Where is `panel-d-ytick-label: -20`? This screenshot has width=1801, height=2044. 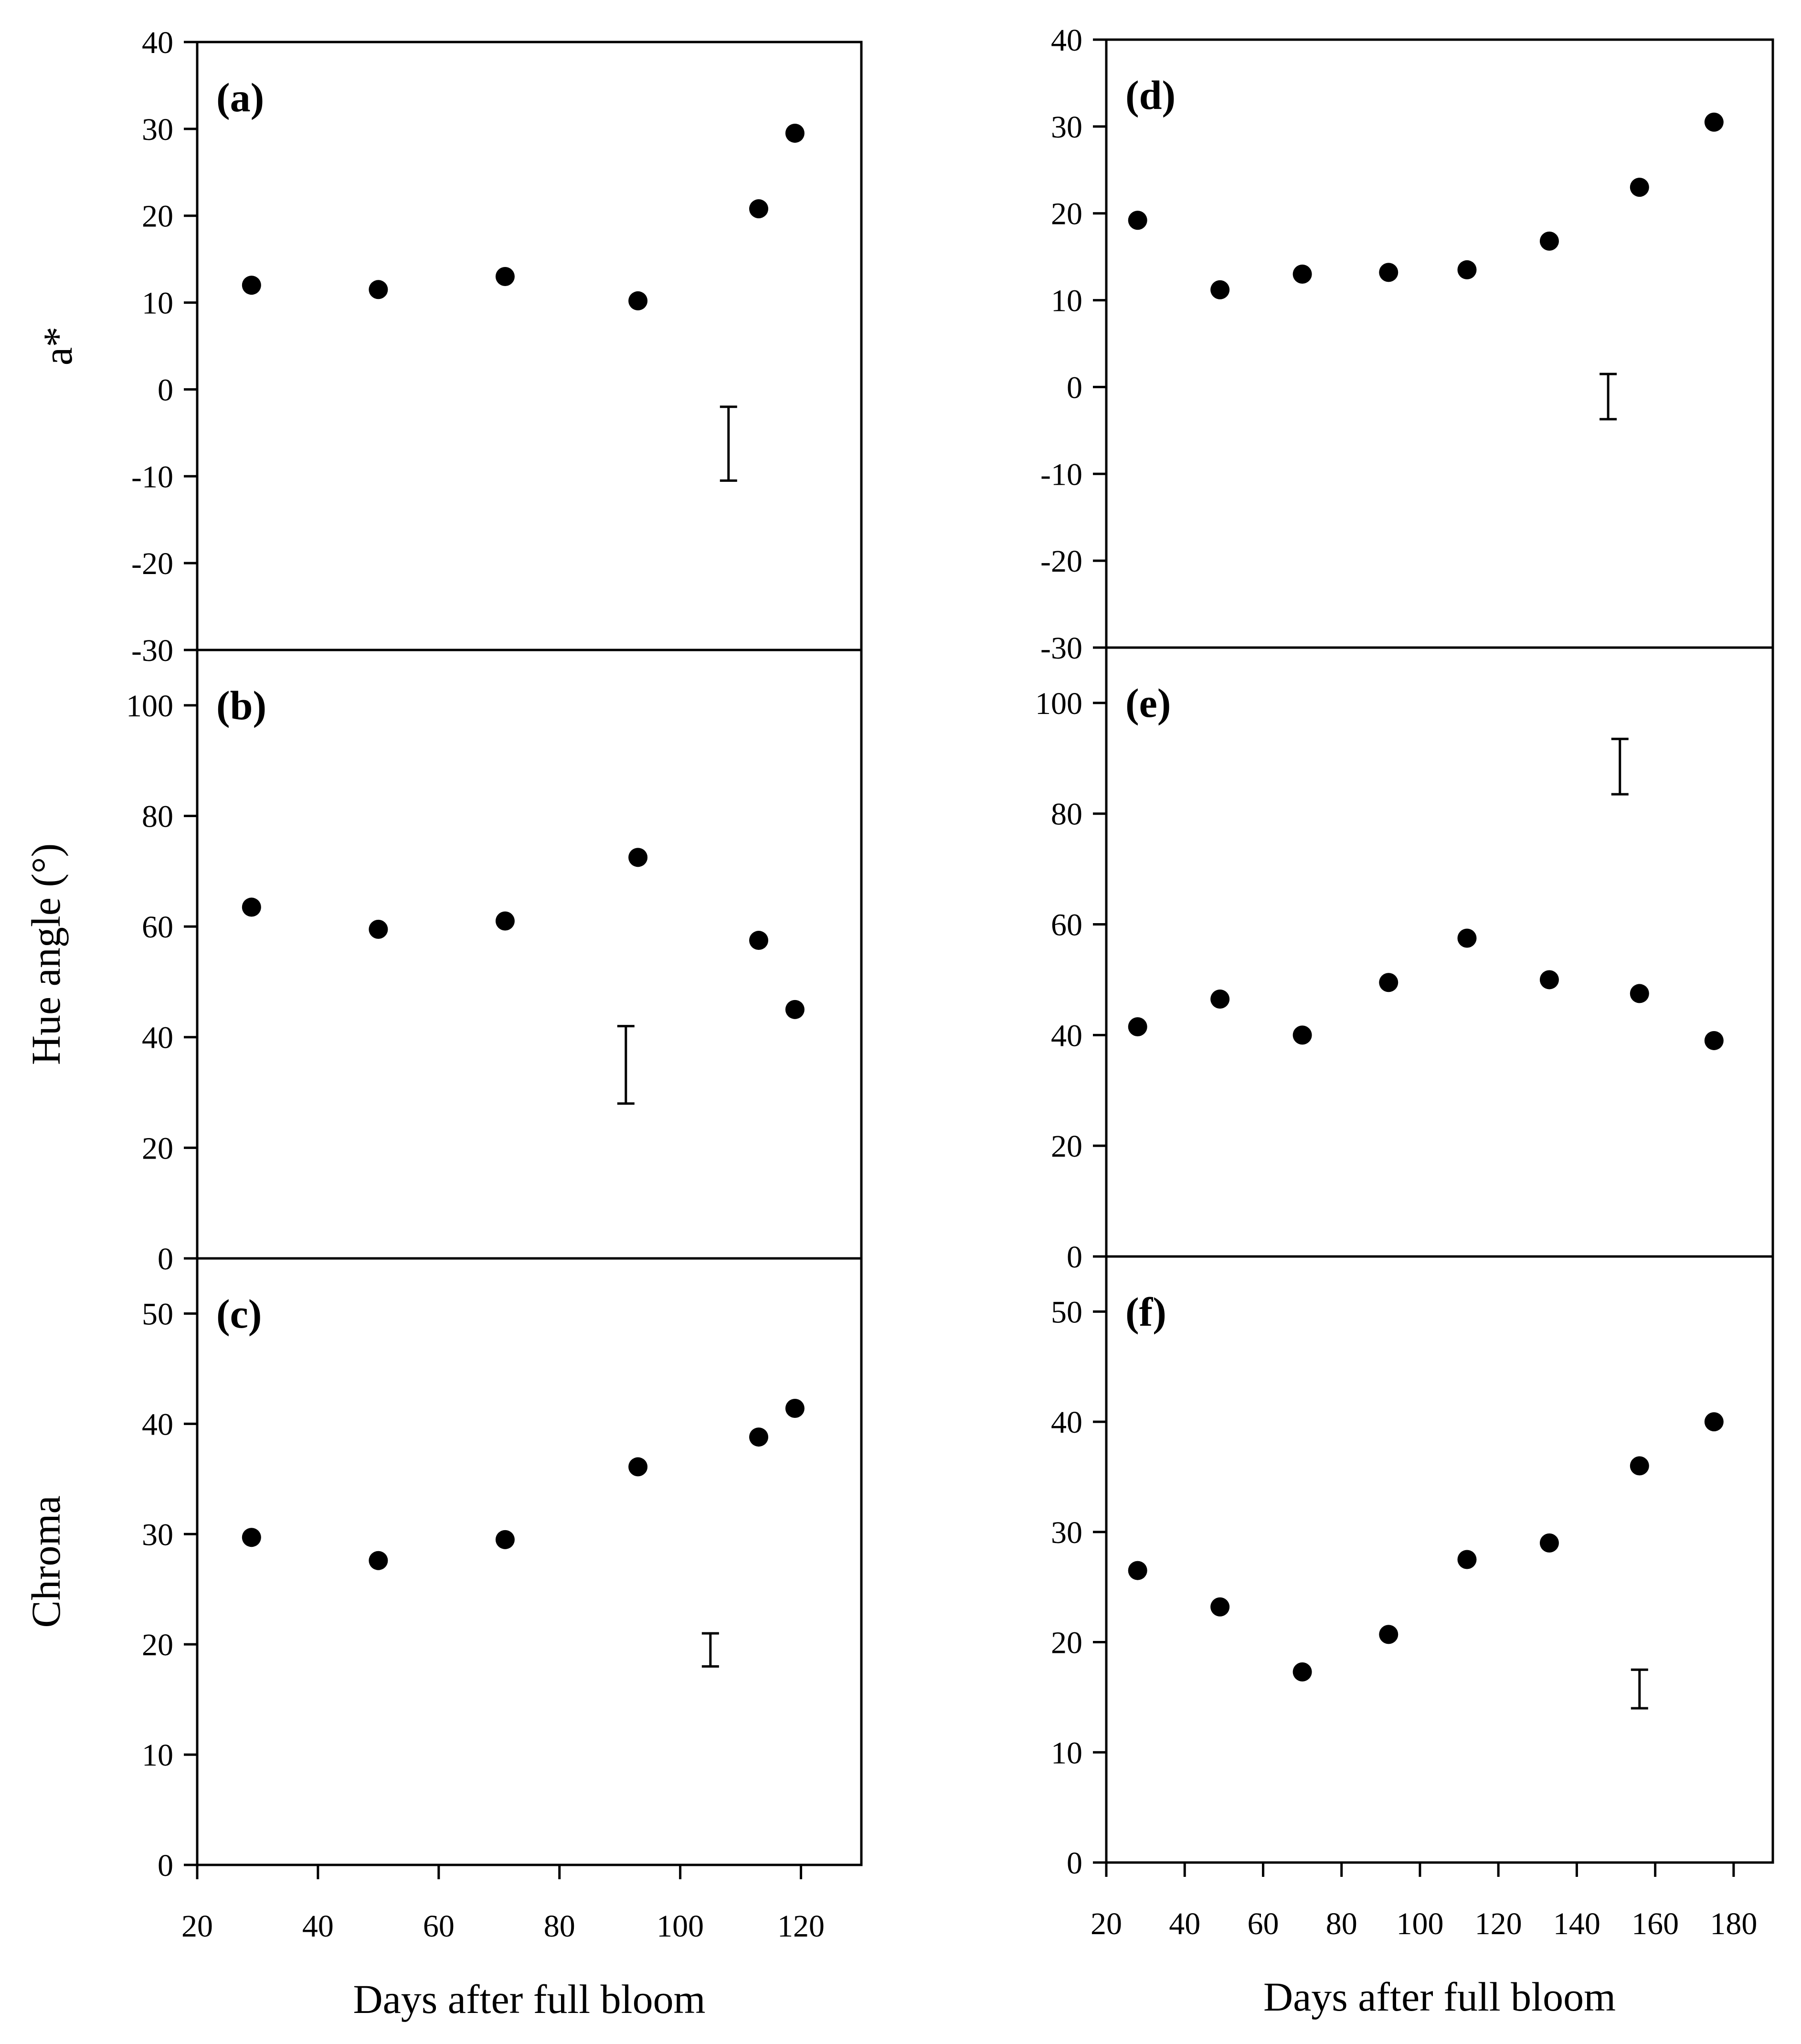
panel-d-ytick-label: -20 is located at coordinates (1061, 561).